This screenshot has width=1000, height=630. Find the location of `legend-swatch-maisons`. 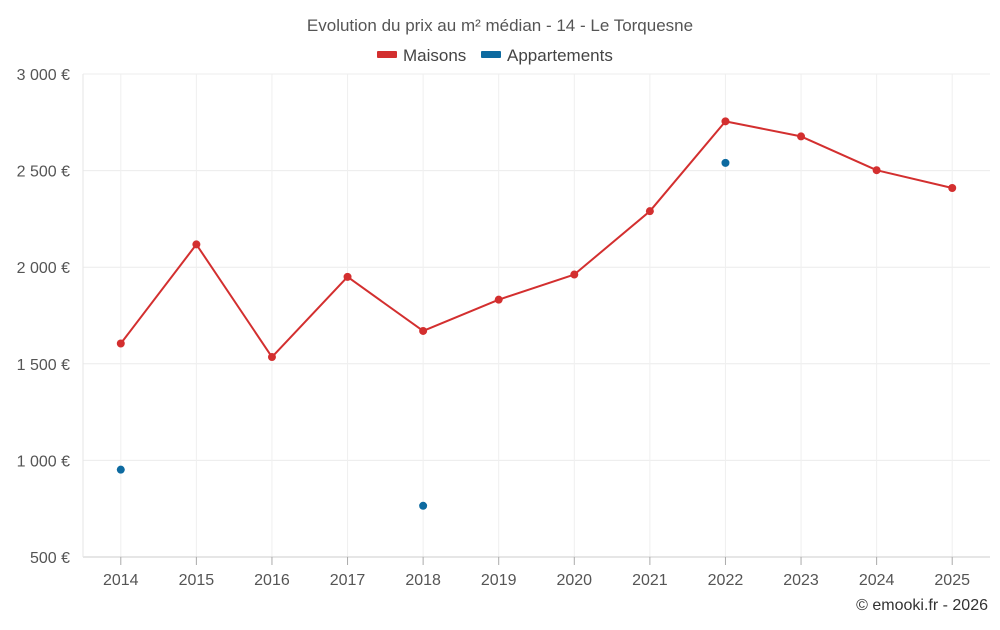

legend-swatch-maisons is located at coordinates (387, 54).